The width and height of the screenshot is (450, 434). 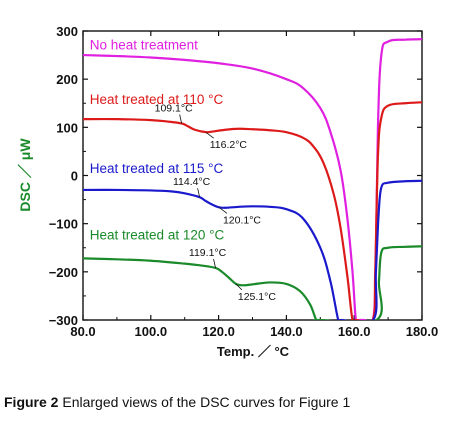 I want to click on y-tick-label: 200, so click(x=67, y=79).